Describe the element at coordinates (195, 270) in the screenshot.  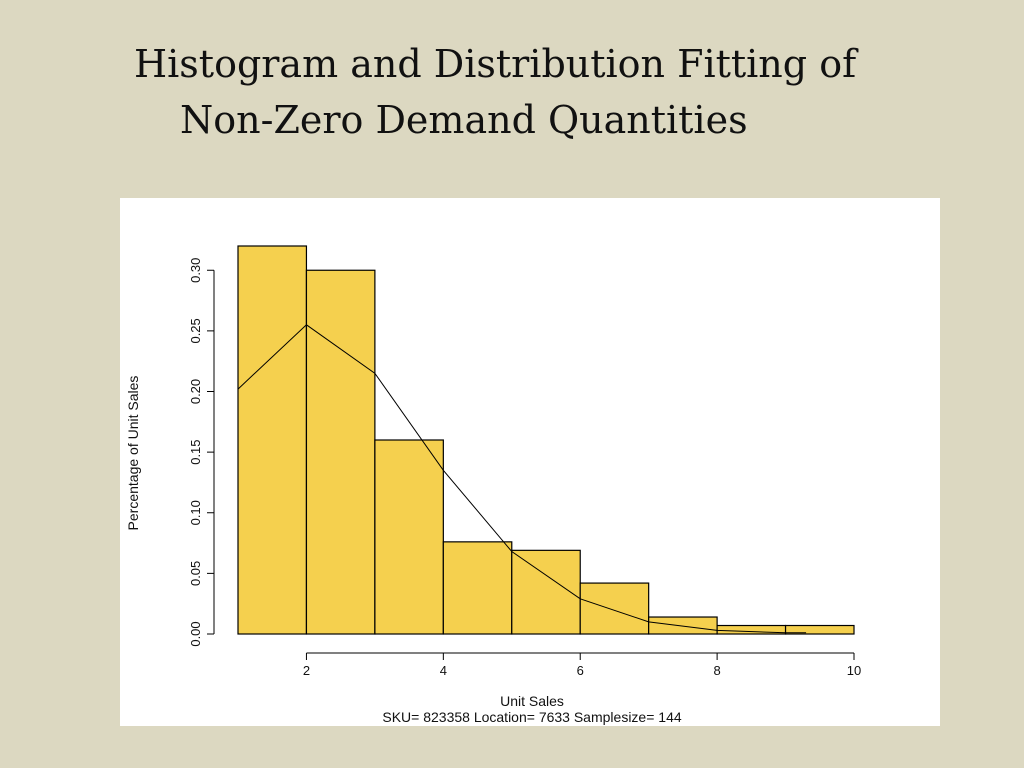
I see `y-tick-label: 0.30` at that location.